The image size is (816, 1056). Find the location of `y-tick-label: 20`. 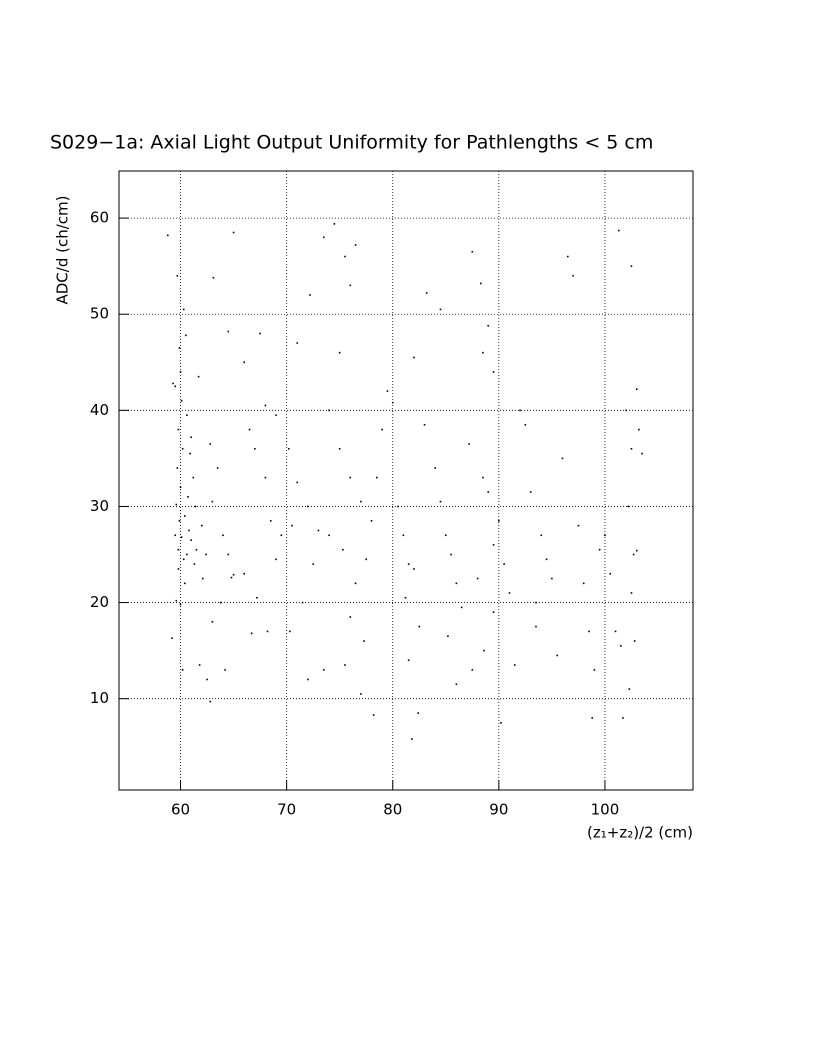

y-tick-label: 20 is located at coordinates (99, 602).